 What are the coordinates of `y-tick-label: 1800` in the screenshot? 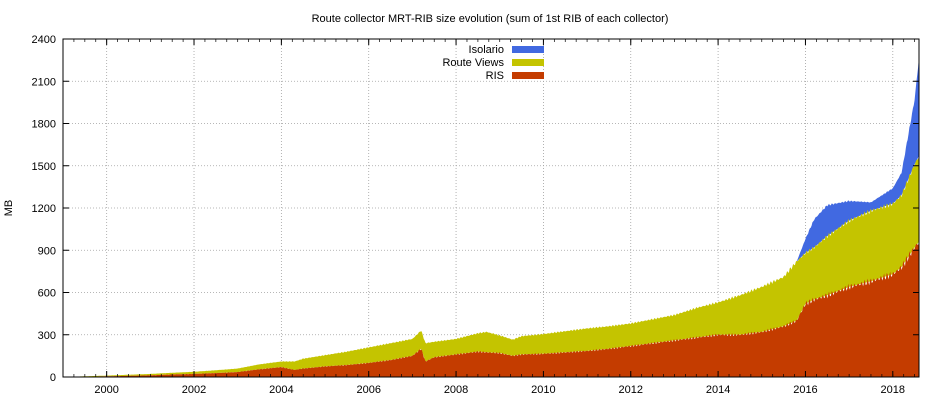 It's located at (44, 125).